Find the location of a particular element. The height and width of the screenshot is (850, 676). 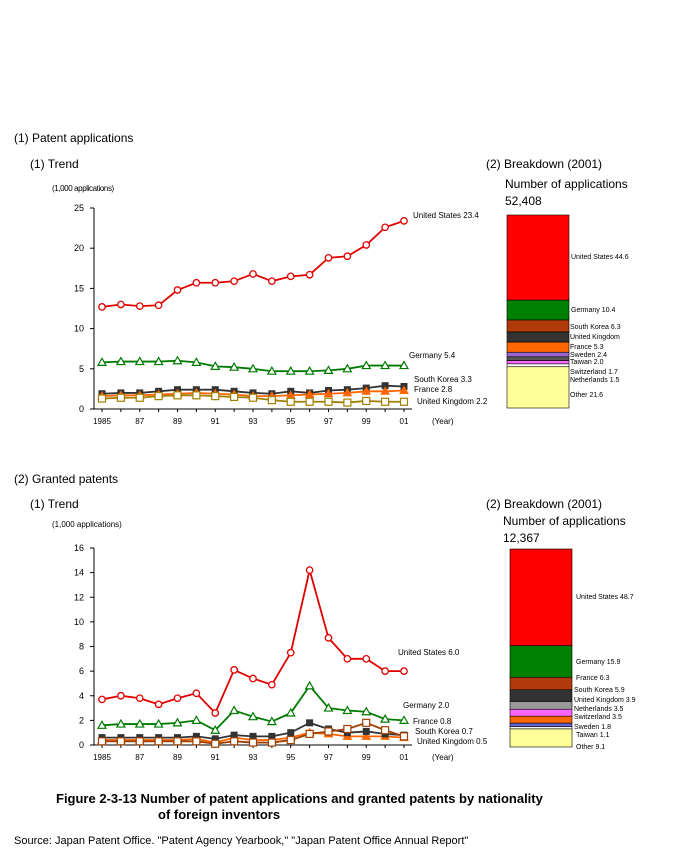

series-end-label: France 2.8 is located at coordinates (433, 389).